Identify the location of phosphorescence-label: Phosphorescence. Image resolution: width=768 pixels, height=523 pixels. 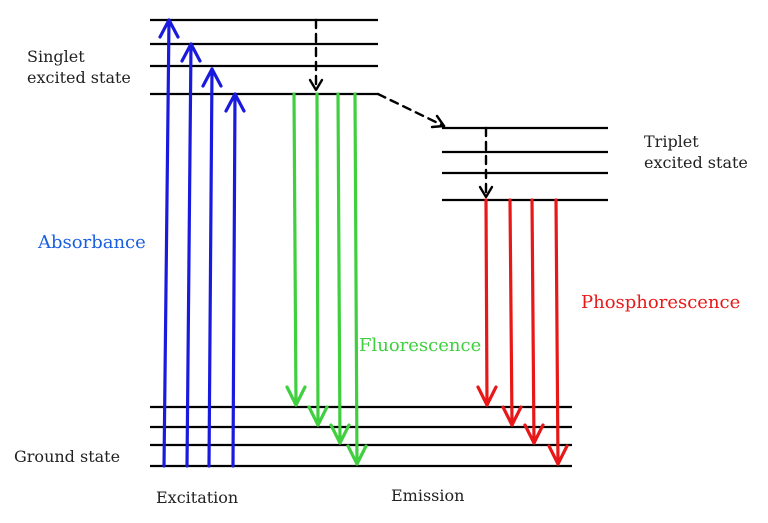
(660, 302).